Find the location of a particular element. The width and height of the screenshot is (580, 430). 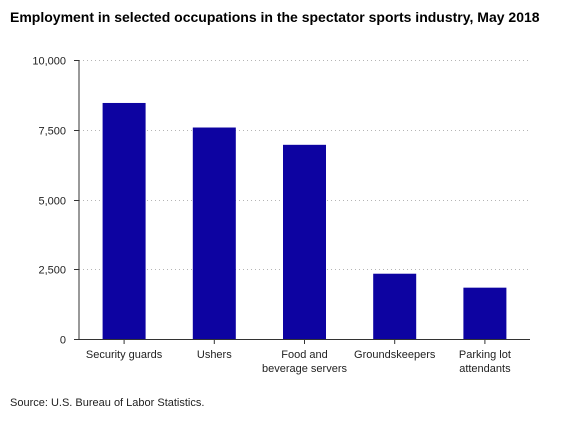

x-category-label: Security guards is located at coordinates (124, 355).